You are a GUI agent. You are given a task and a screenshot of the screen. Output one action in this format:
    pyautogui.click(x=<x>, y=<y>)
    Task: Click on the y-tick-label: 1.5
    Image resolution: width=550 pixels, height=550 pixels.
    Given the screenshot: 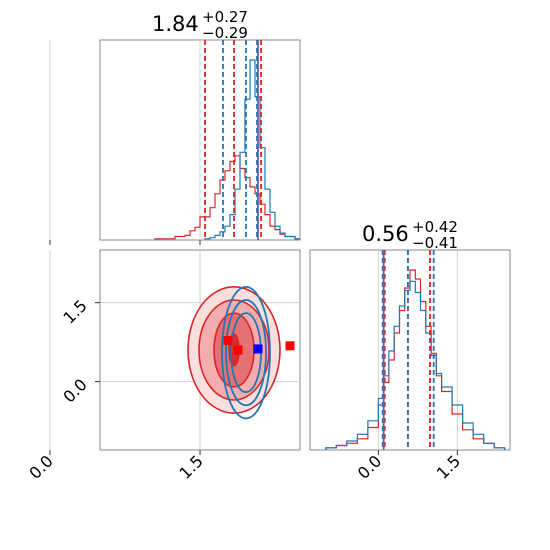 What is the action you would take?
    pyautogui.click(x=74, y=311)
    